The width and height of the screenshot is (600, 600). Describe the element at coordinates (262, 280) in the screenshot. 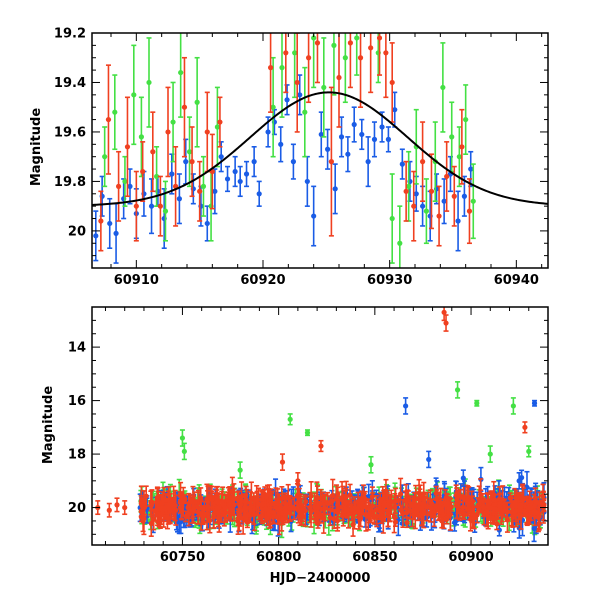

I see `x-tick-label: 60920` at that location.